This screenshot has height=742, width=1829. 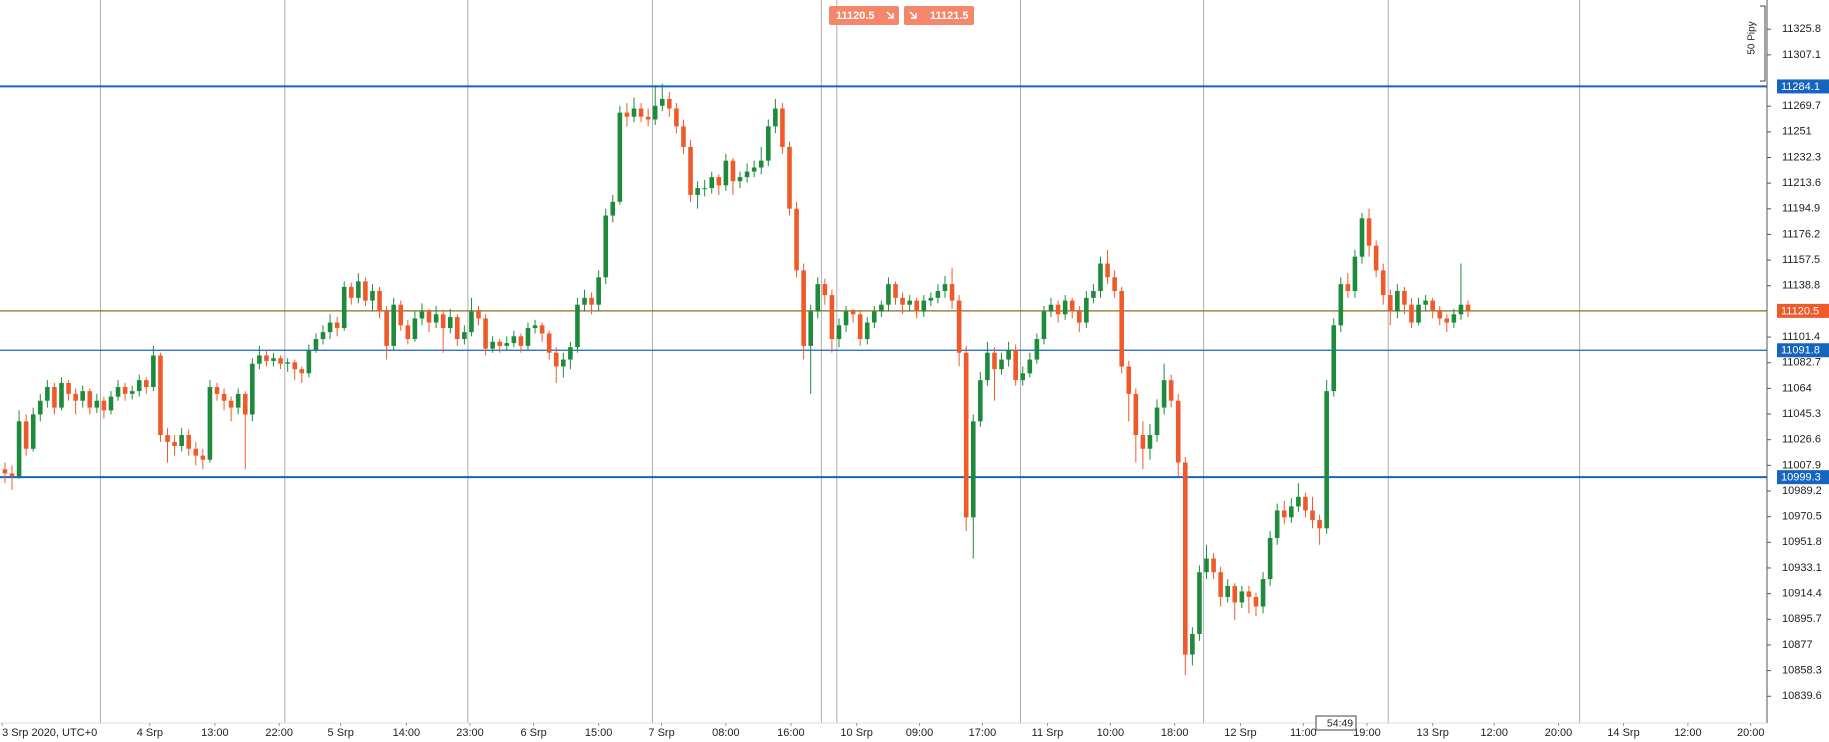 What do you see at coordinates (855, 16) in the screenshot?
I see `sell-price: 11120.5` at bounding box center [855, 16].